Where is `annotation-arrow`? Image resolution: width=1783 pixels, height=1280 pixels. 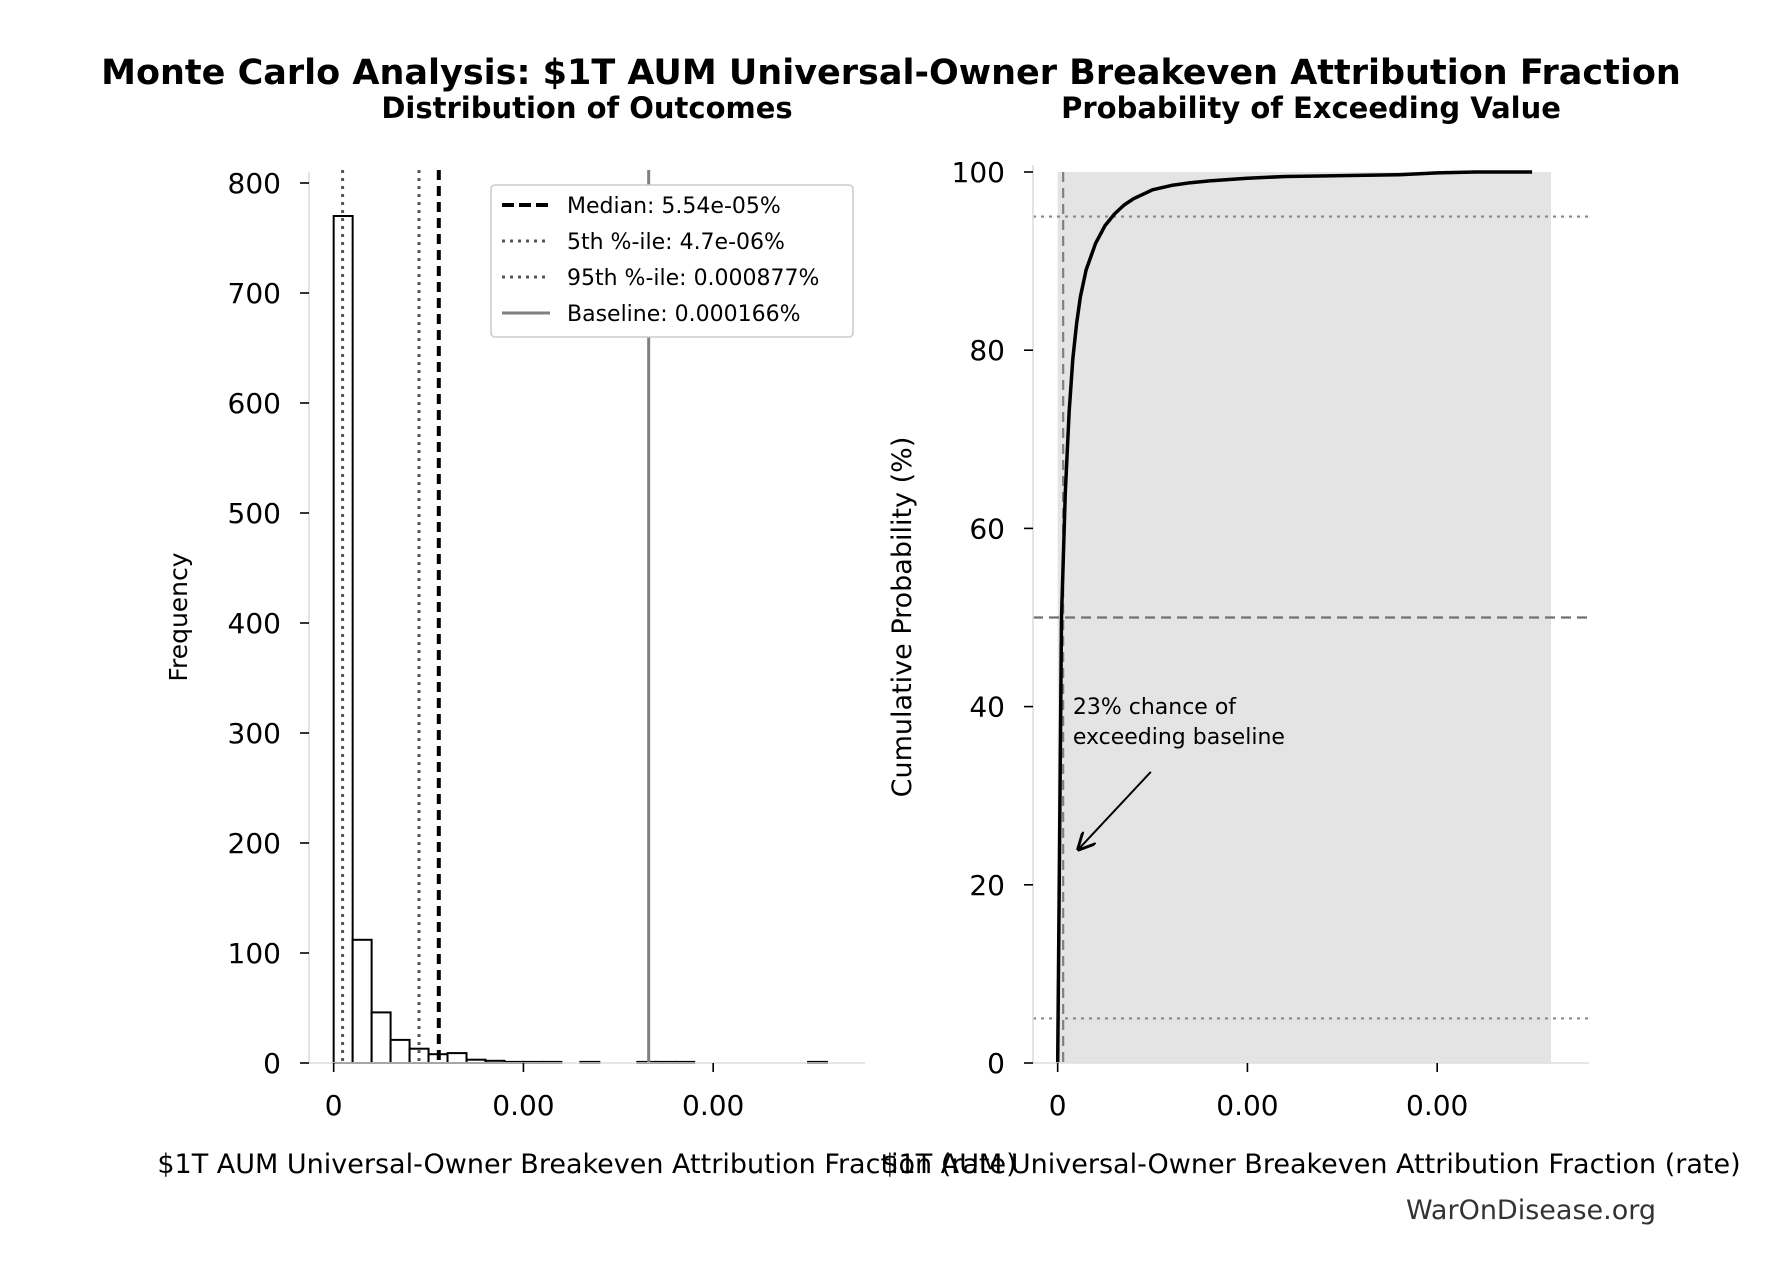 annotation-arrow is located at coordinates (1115, 810).